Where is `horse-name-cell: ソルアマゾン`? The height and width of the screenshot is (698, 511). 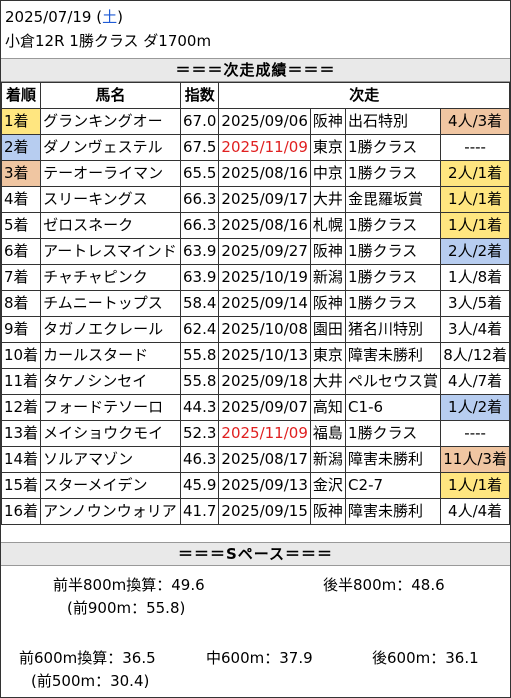 horse-name-cell: ソルアマゾン is located at coordinates (110, 459).